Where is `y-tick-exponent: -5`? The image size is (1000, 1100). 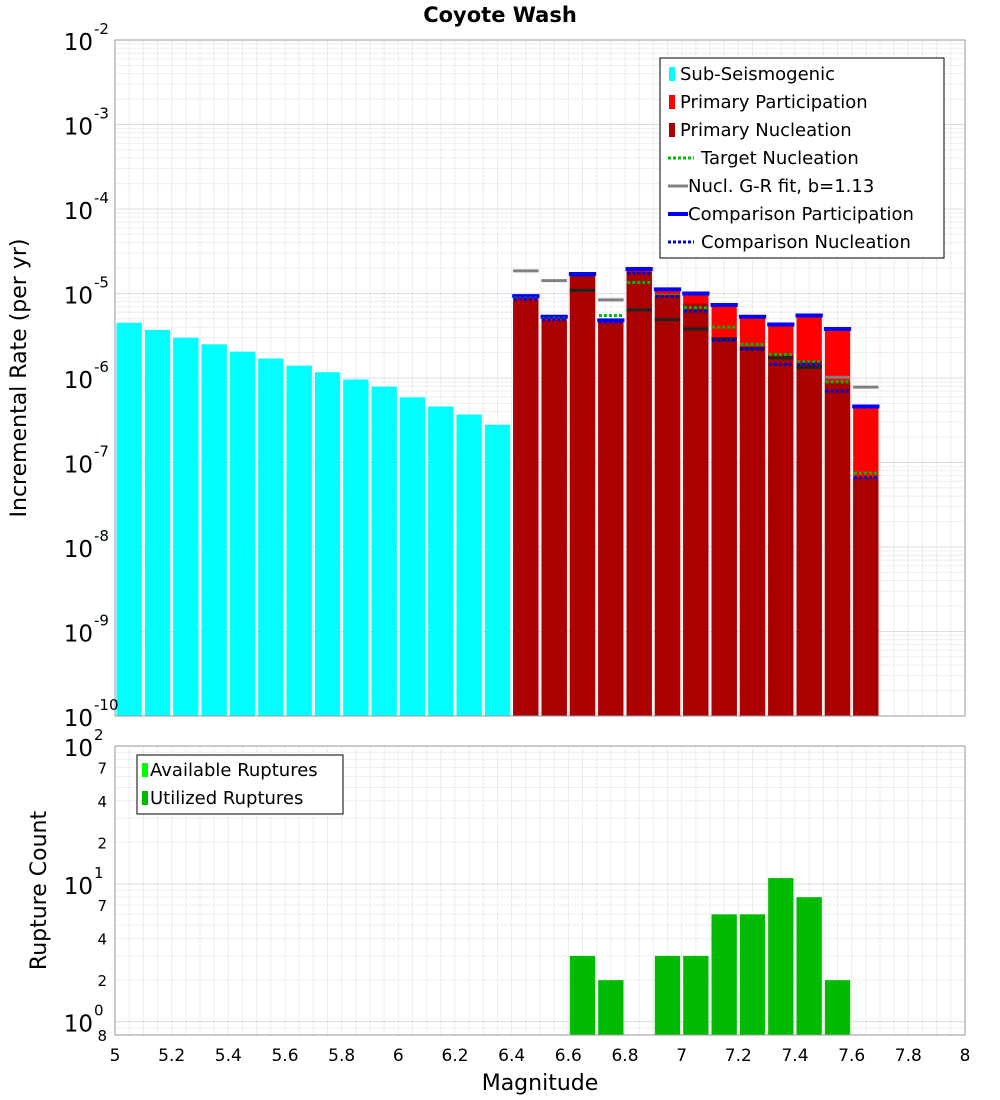 y-tick-exponent: -5 is located at coordinates (101, 283).